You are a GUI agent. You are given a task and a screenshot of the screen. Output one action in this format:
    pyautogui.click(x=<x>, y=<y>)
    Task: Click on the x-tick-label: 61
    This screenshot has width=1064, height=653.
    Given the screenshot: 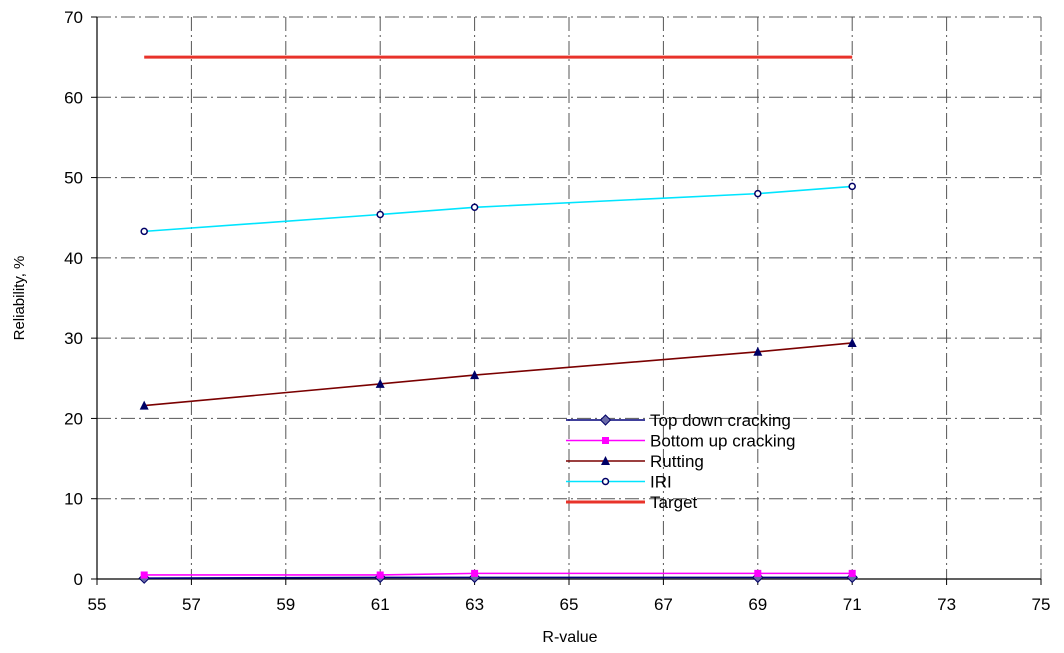 What is the action you would take?
    pyautogui.click(x=380, y=604)
    